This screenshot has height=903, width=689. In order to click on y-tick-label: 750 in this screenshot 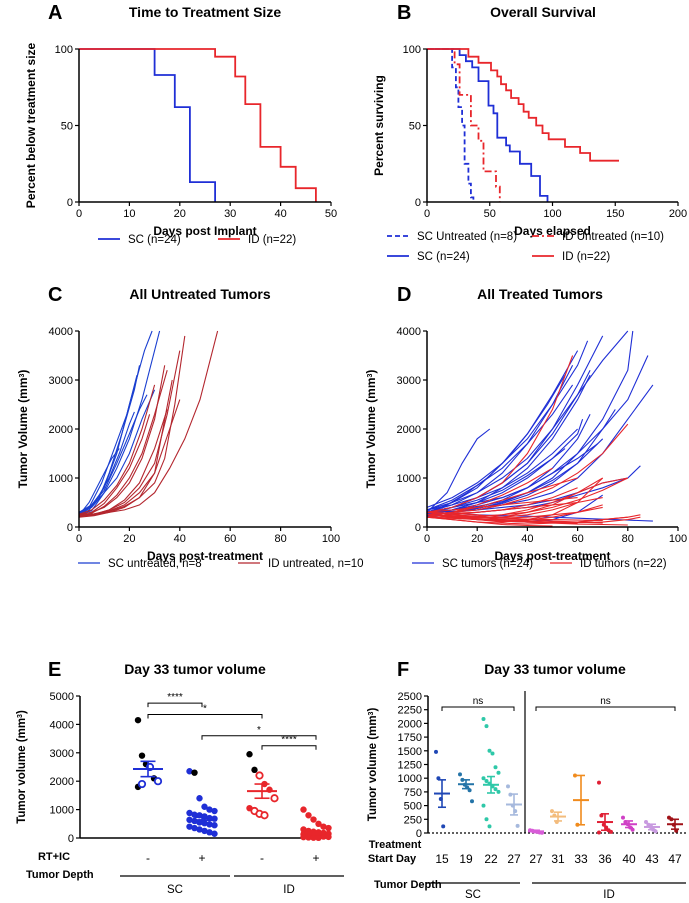, I will do `click(413, 793)`.